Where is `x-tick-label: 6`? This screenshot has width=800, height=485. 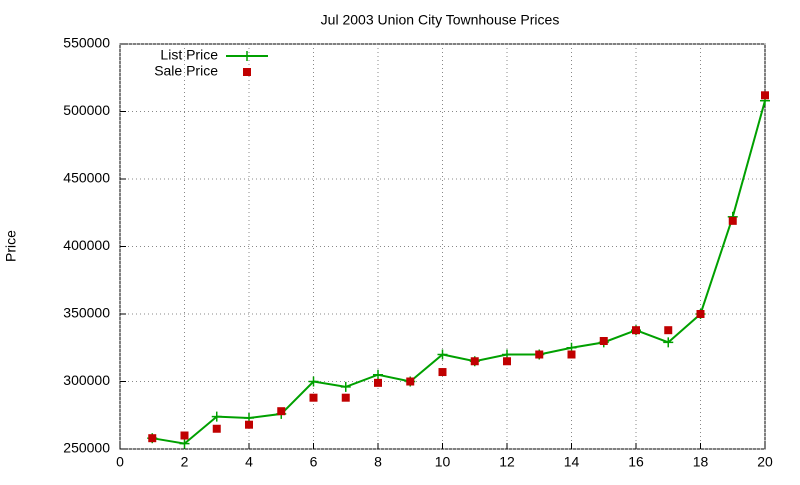 x-tick-label: 6 is located at coordinates (314, 462).